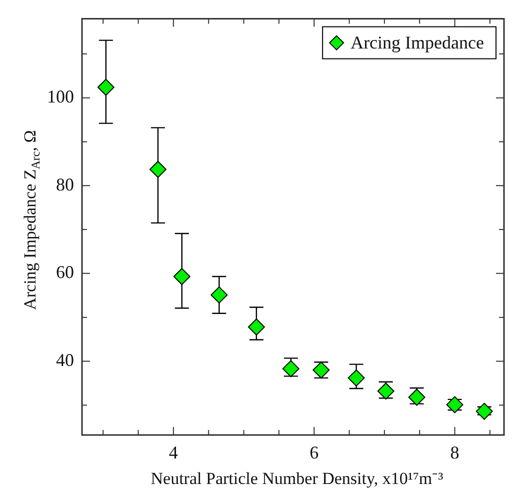 This screenshot has height=504, width=513. What do you see at coordinates (297, 478) in the screenshot?
I see `x-axis-title: Neutral Particle Number Density, x10¹⁷m⁻³` at bounding box center [297, 478].